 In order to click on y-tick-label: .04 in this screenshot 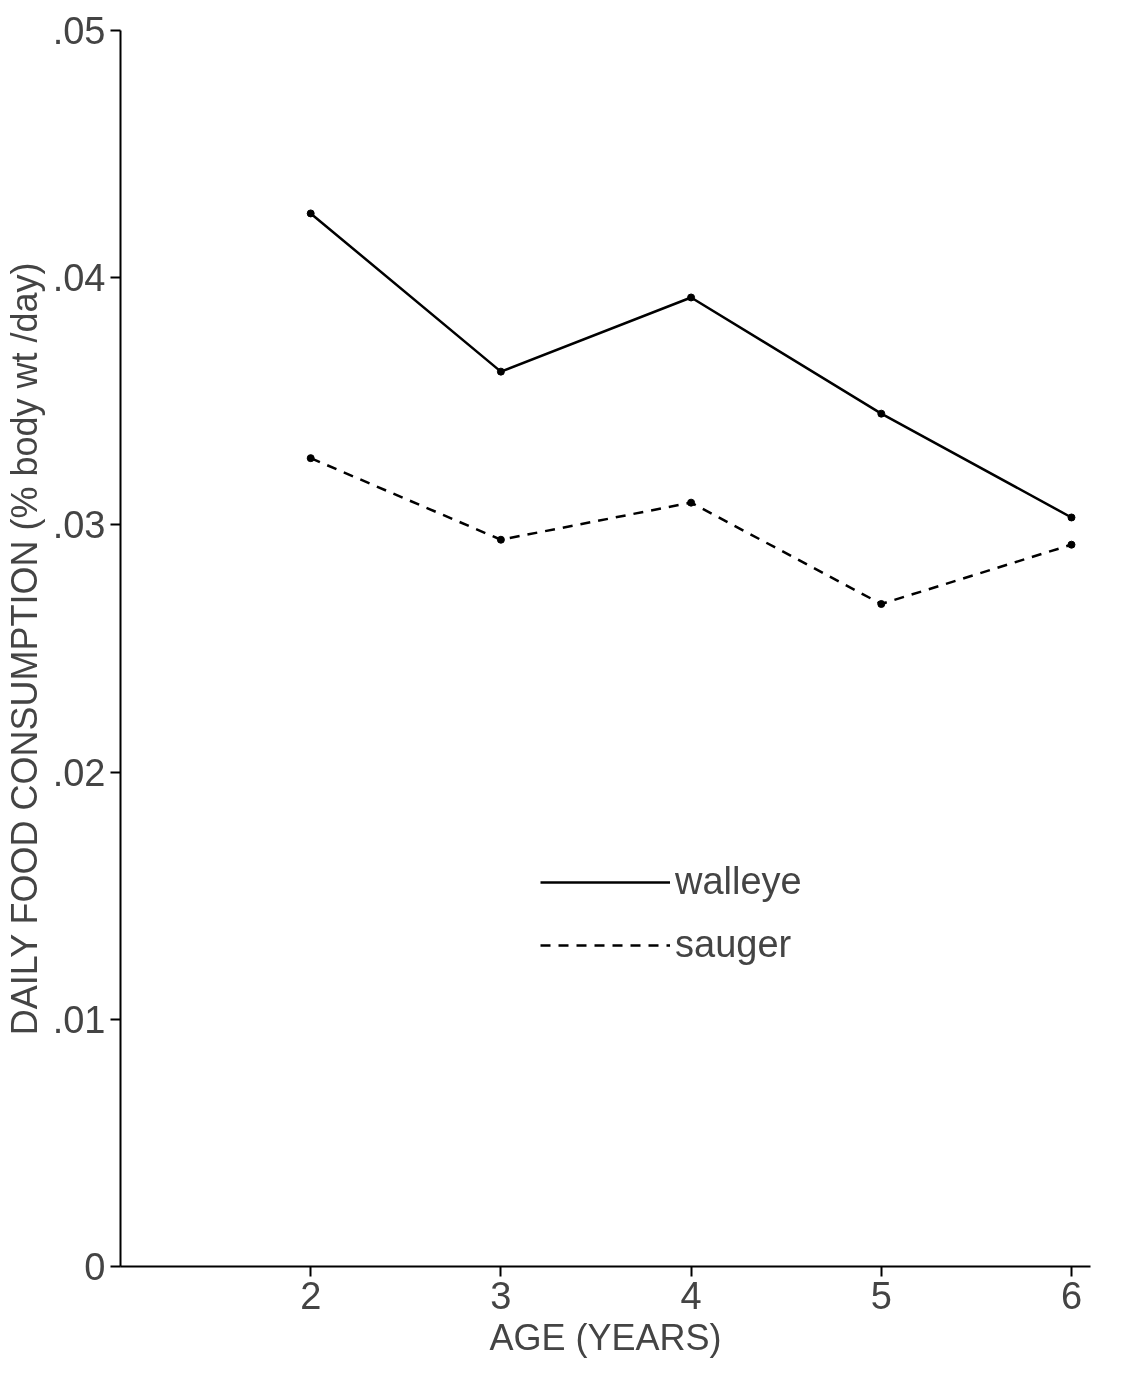, I will do `click(79, 278)`.